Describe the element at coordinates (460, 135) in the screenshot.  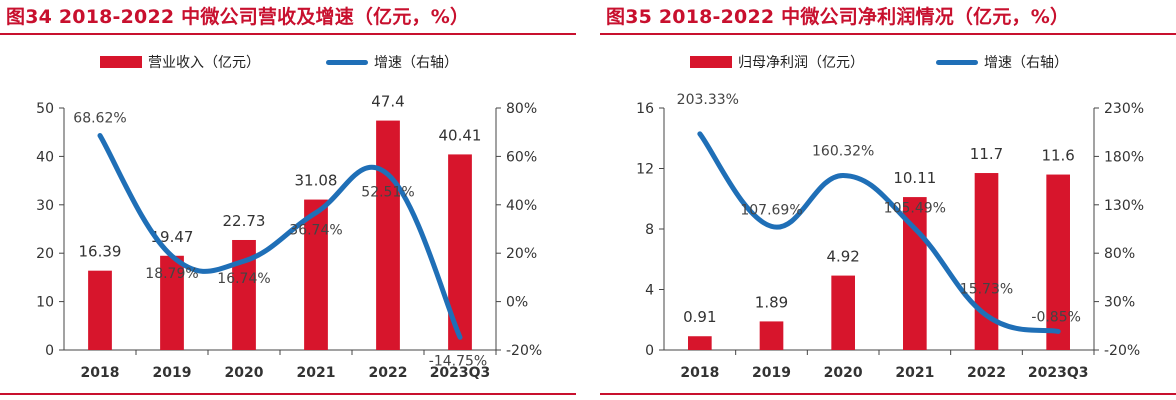
I see `bar-value-label: 40.41` at that location.